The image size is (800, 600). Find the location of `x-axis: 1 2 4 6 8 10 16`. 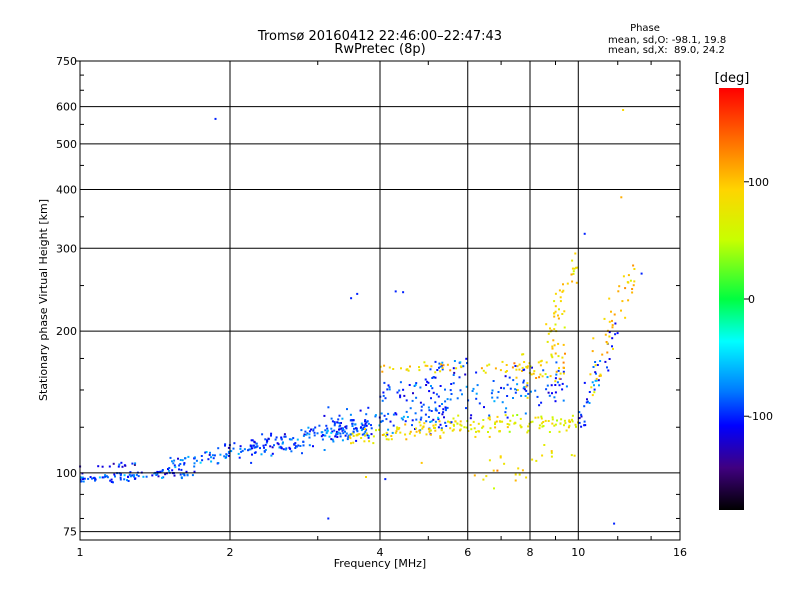

x-axis: 1 2 4 6 8 10 16 is located at coordinates (382, 552).